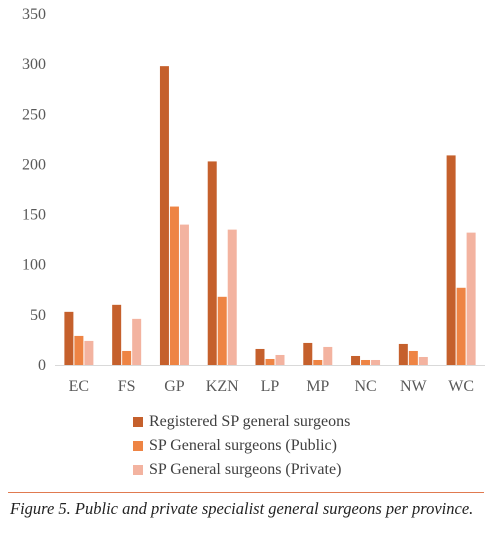 Image resolution: width=487 pixels, height=551 pixels. Describe the element at coordinates (138, 446) in the screenshot. I see `legend-swatch-public` at that location.